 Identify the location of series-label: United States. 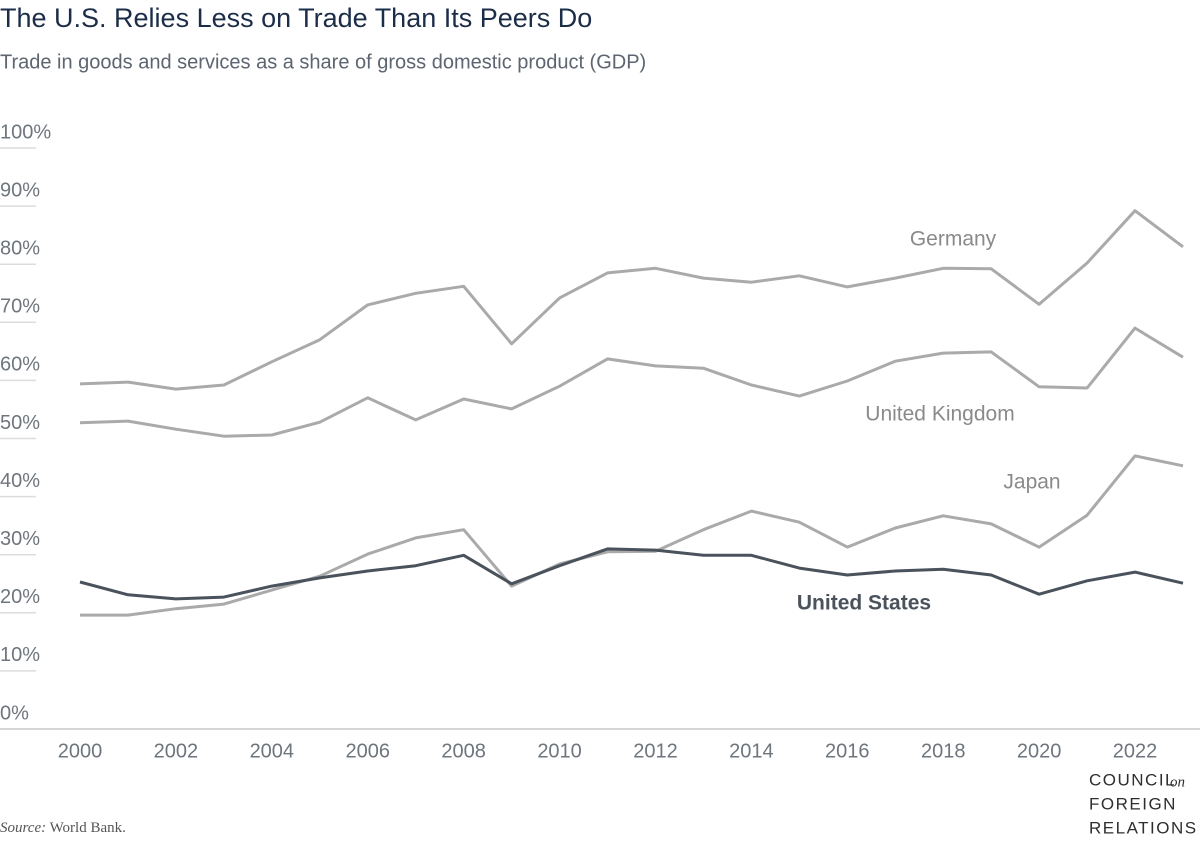
(864, 603).